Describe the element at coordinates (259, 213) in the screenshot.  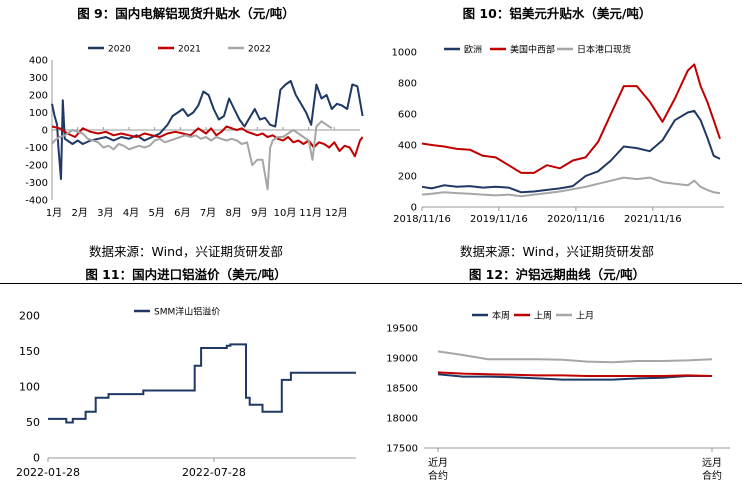
I see `chart1-xtick-label: 9月` at that location.